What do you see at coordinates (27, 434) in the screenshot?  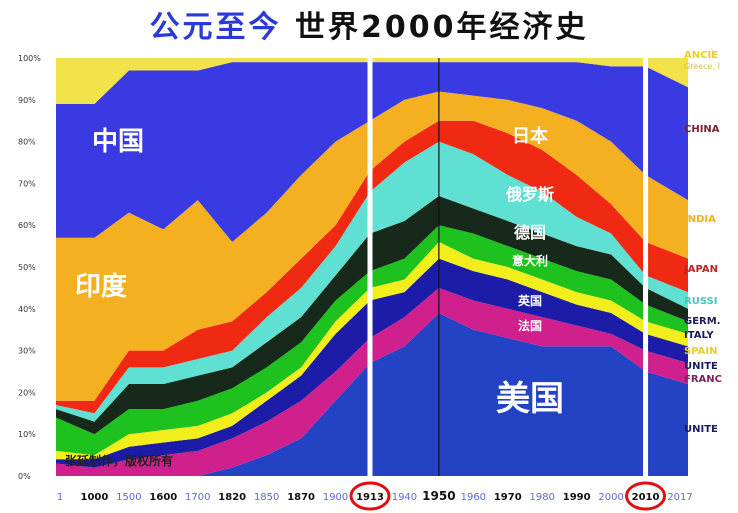 I see `y-tick-label: 10%` at bounding box center [27, 434].